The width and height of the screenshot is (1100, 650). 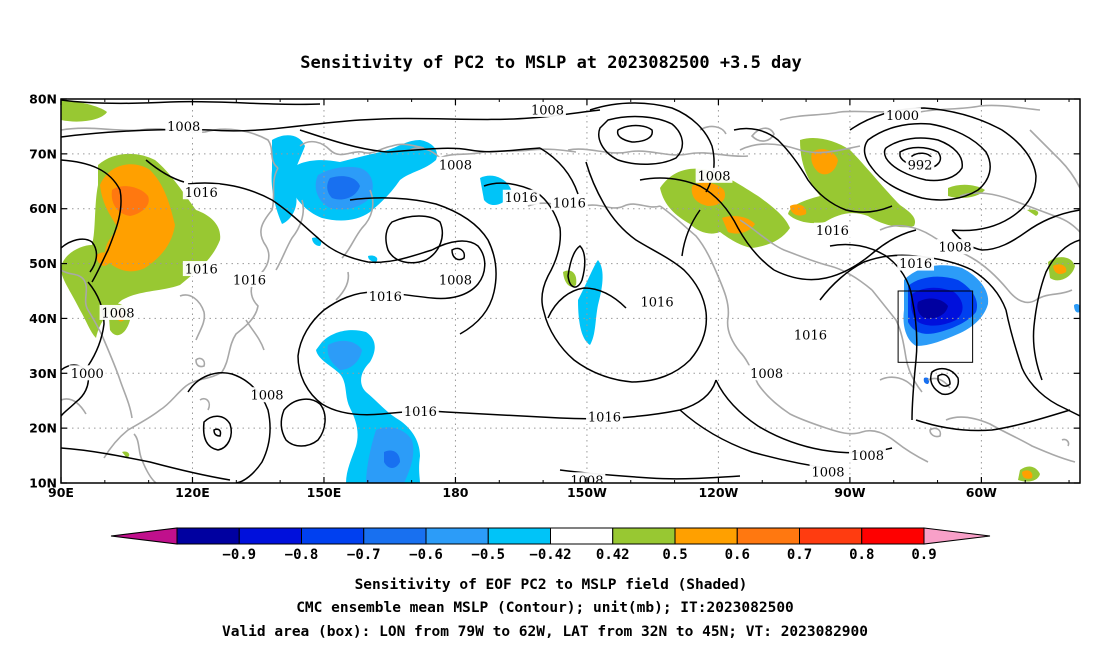 I want to click on y-tick-label: 20N, so click(x=43, y=428).